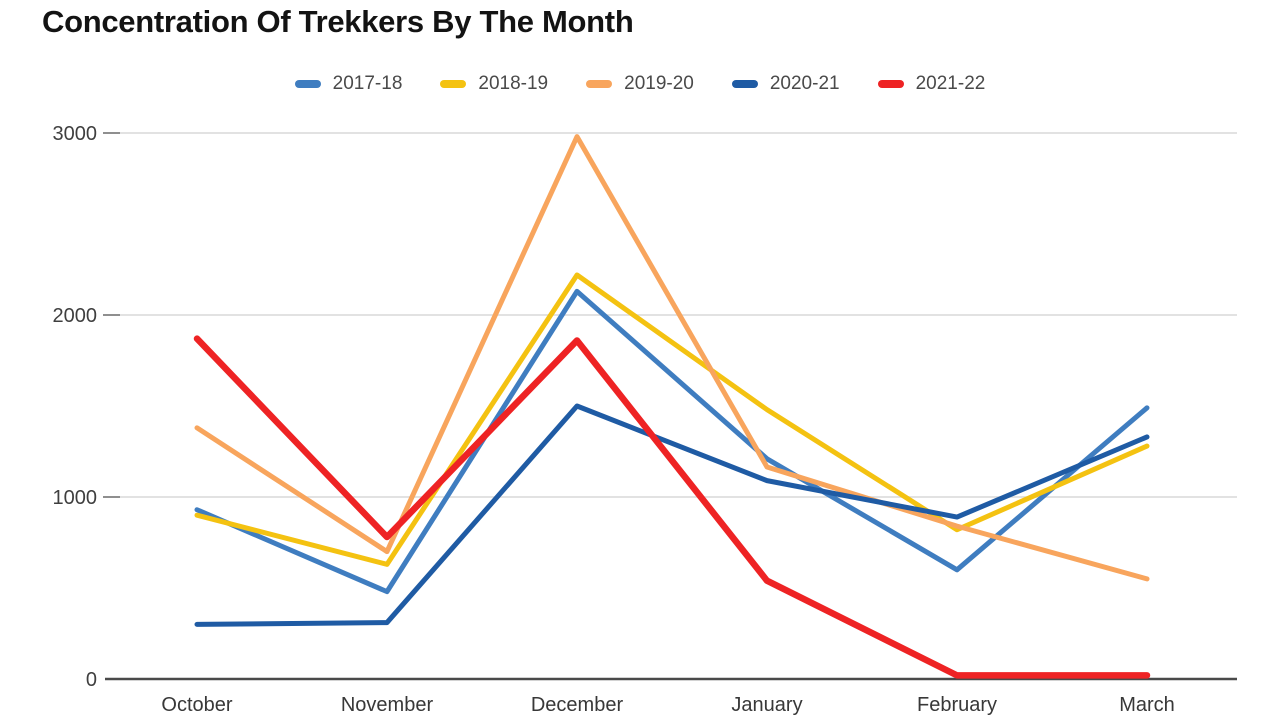 The image size is (1280, 720). I want to click on y-tick-label-3000: 3000, so click(75, 134).